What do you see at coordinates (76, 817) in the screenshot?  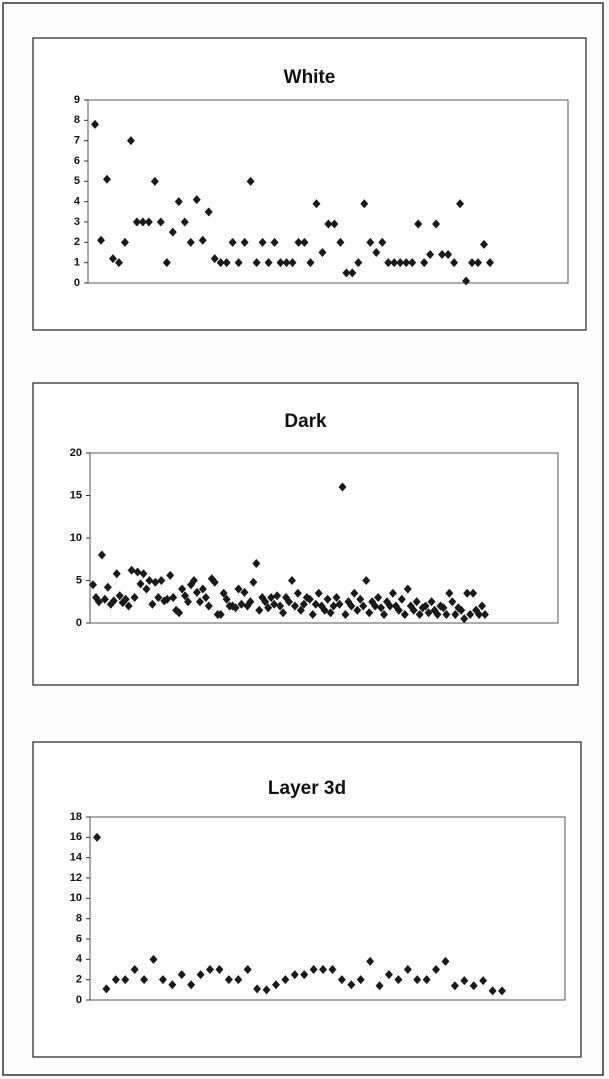 I see `y-tick-label: 18` at bounding box center [76, 817].